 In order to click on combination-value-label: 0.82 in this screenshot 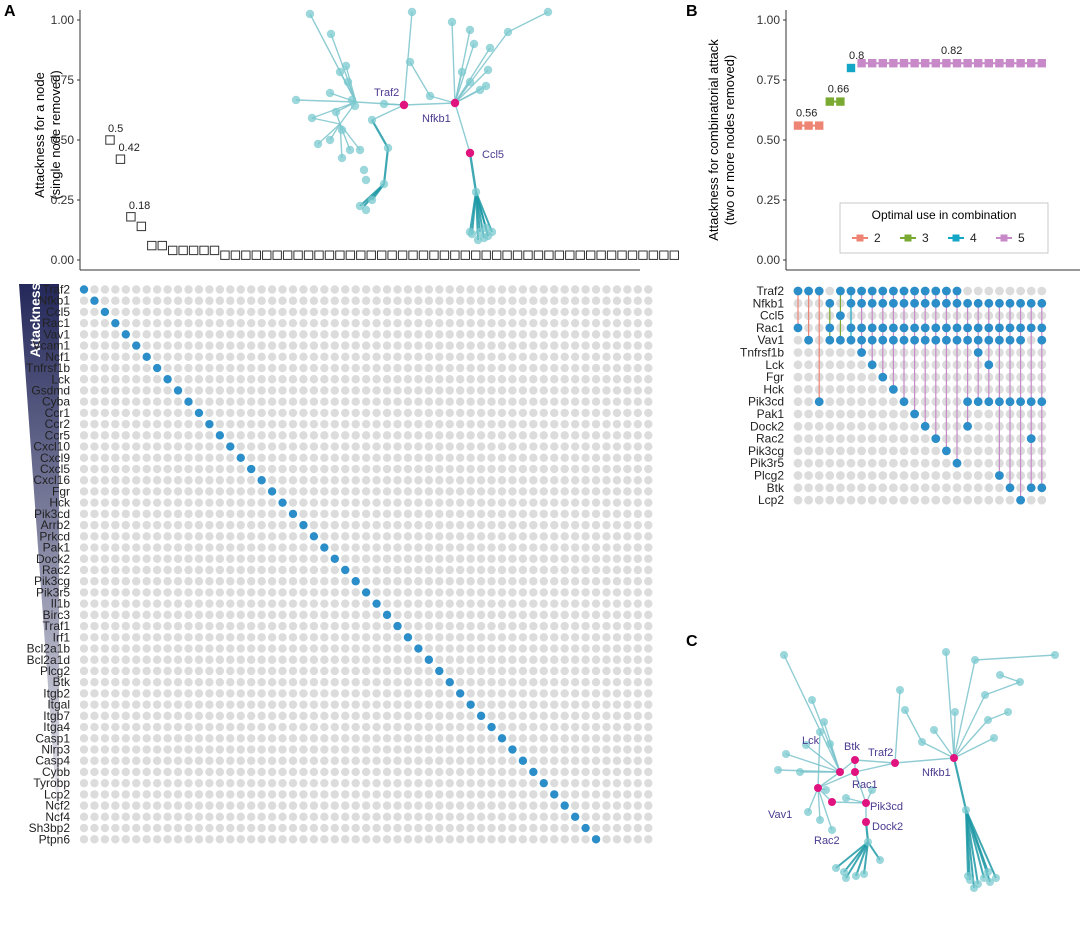, I will do `click(951, 51)`.